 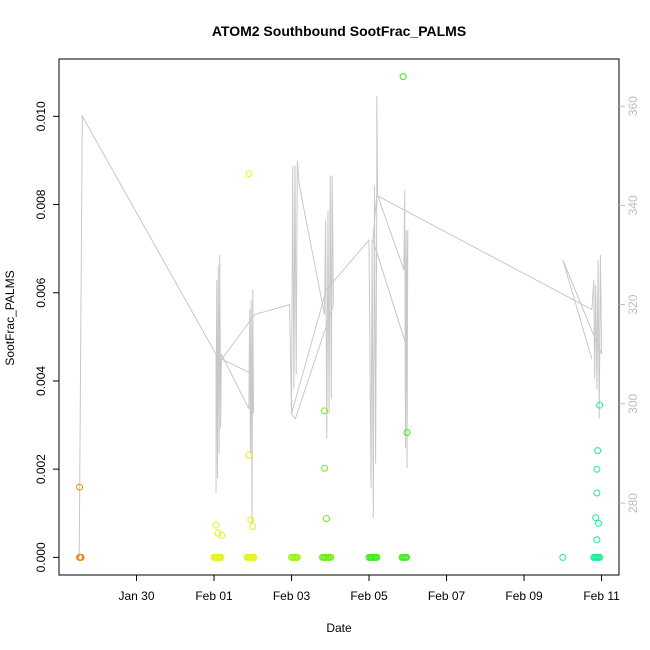 What do you see at coordinates (292, 596) in the screenshot?
I see `x-tick-label: Feb 03` at bounding box center [292, 596].